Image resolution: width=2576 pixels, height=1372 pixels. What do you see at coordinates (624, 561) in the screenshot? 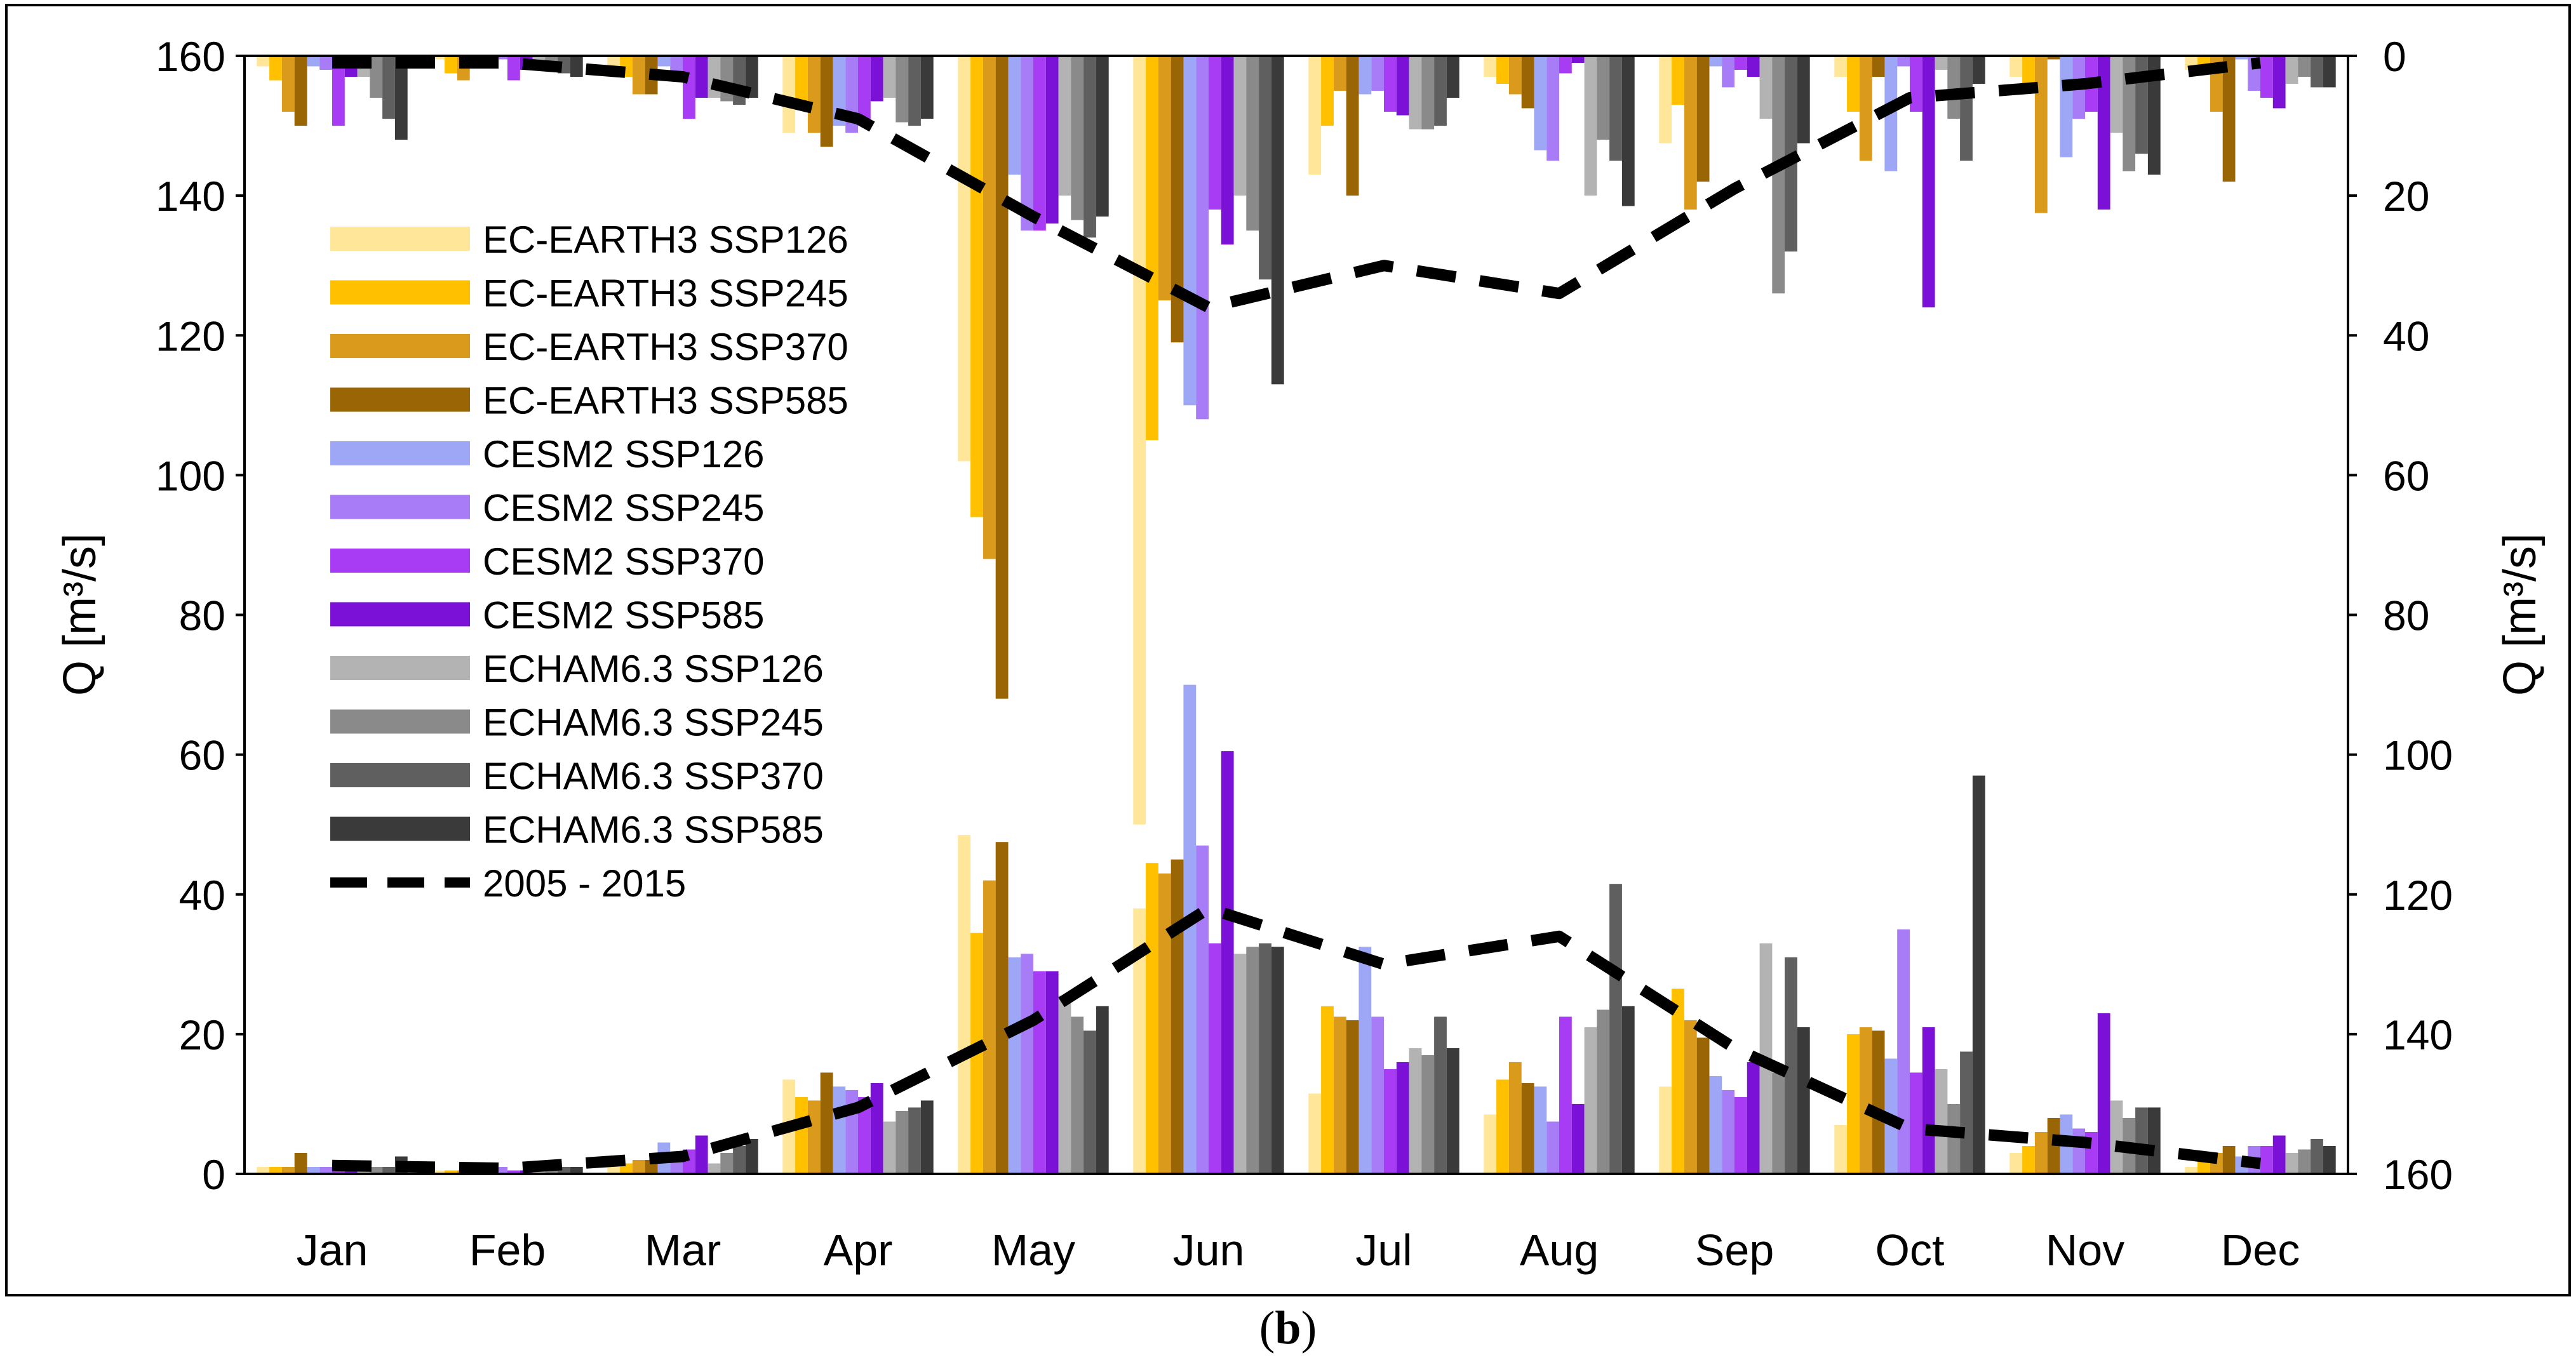
I see `legend-label: CESM2 SSP370` at bounding box center [624, 561].